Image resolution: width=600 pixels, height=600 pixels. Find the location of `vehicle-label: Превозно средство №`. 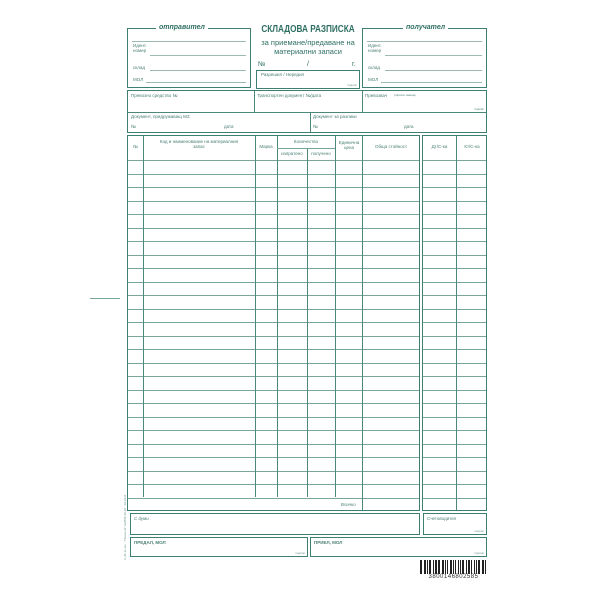

vehicle-label: Превозно средство № is located at coordinates (154, 95).